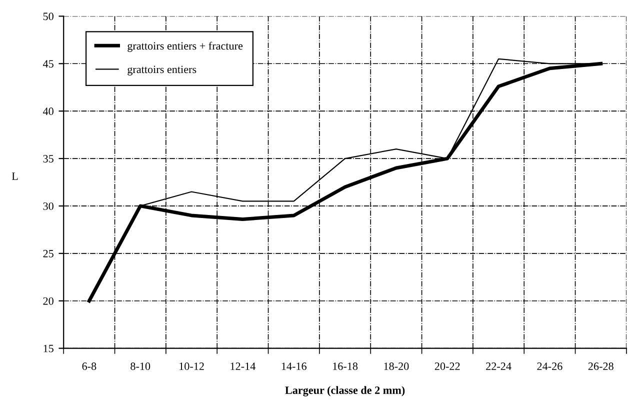  I want to click on x-tick-label: 26-28, so click(601, 366).